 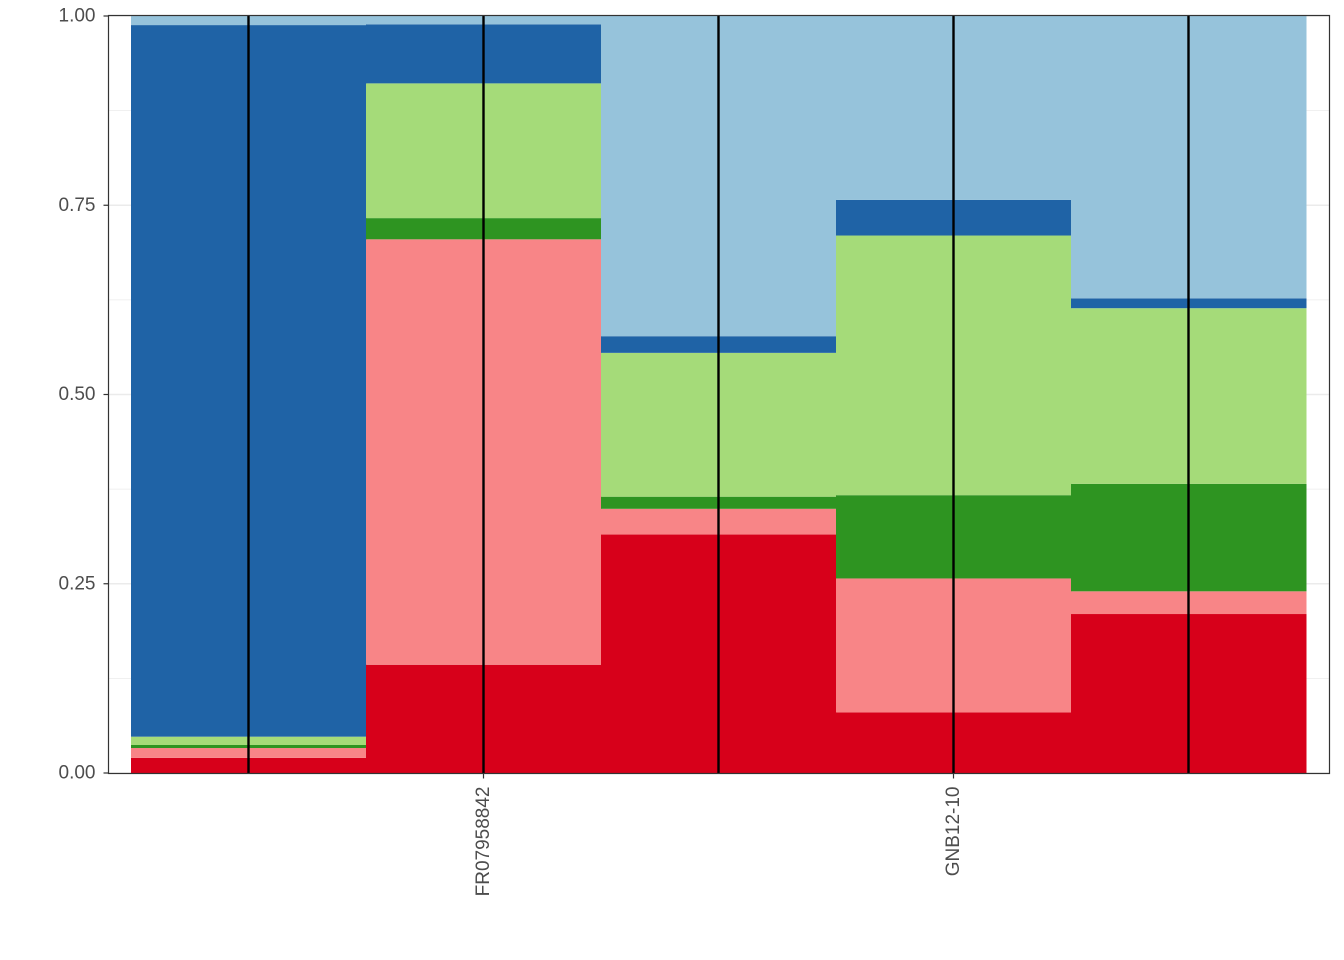 I want to click on y-tick-label: 0.50, so click(x=77, y=394).